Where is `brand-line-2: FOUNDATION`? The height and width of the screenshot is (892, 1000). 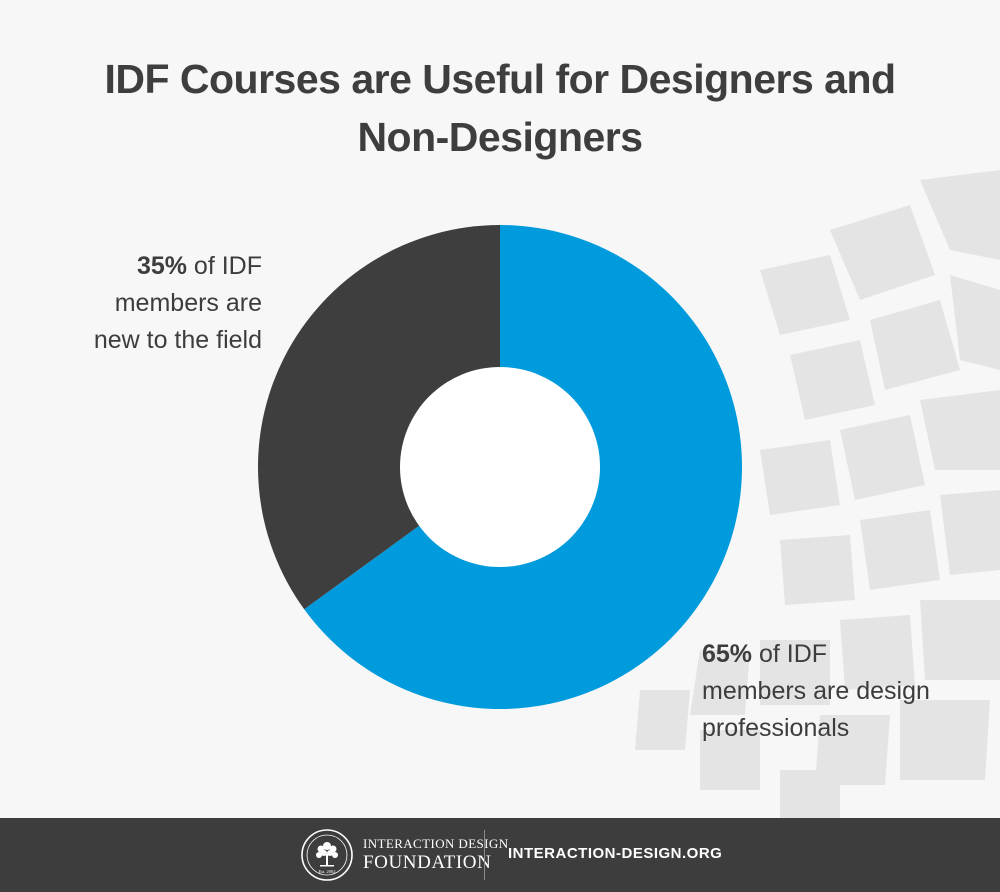
brand-line-2: FOUNDATION is located at coordinates (427, 862).